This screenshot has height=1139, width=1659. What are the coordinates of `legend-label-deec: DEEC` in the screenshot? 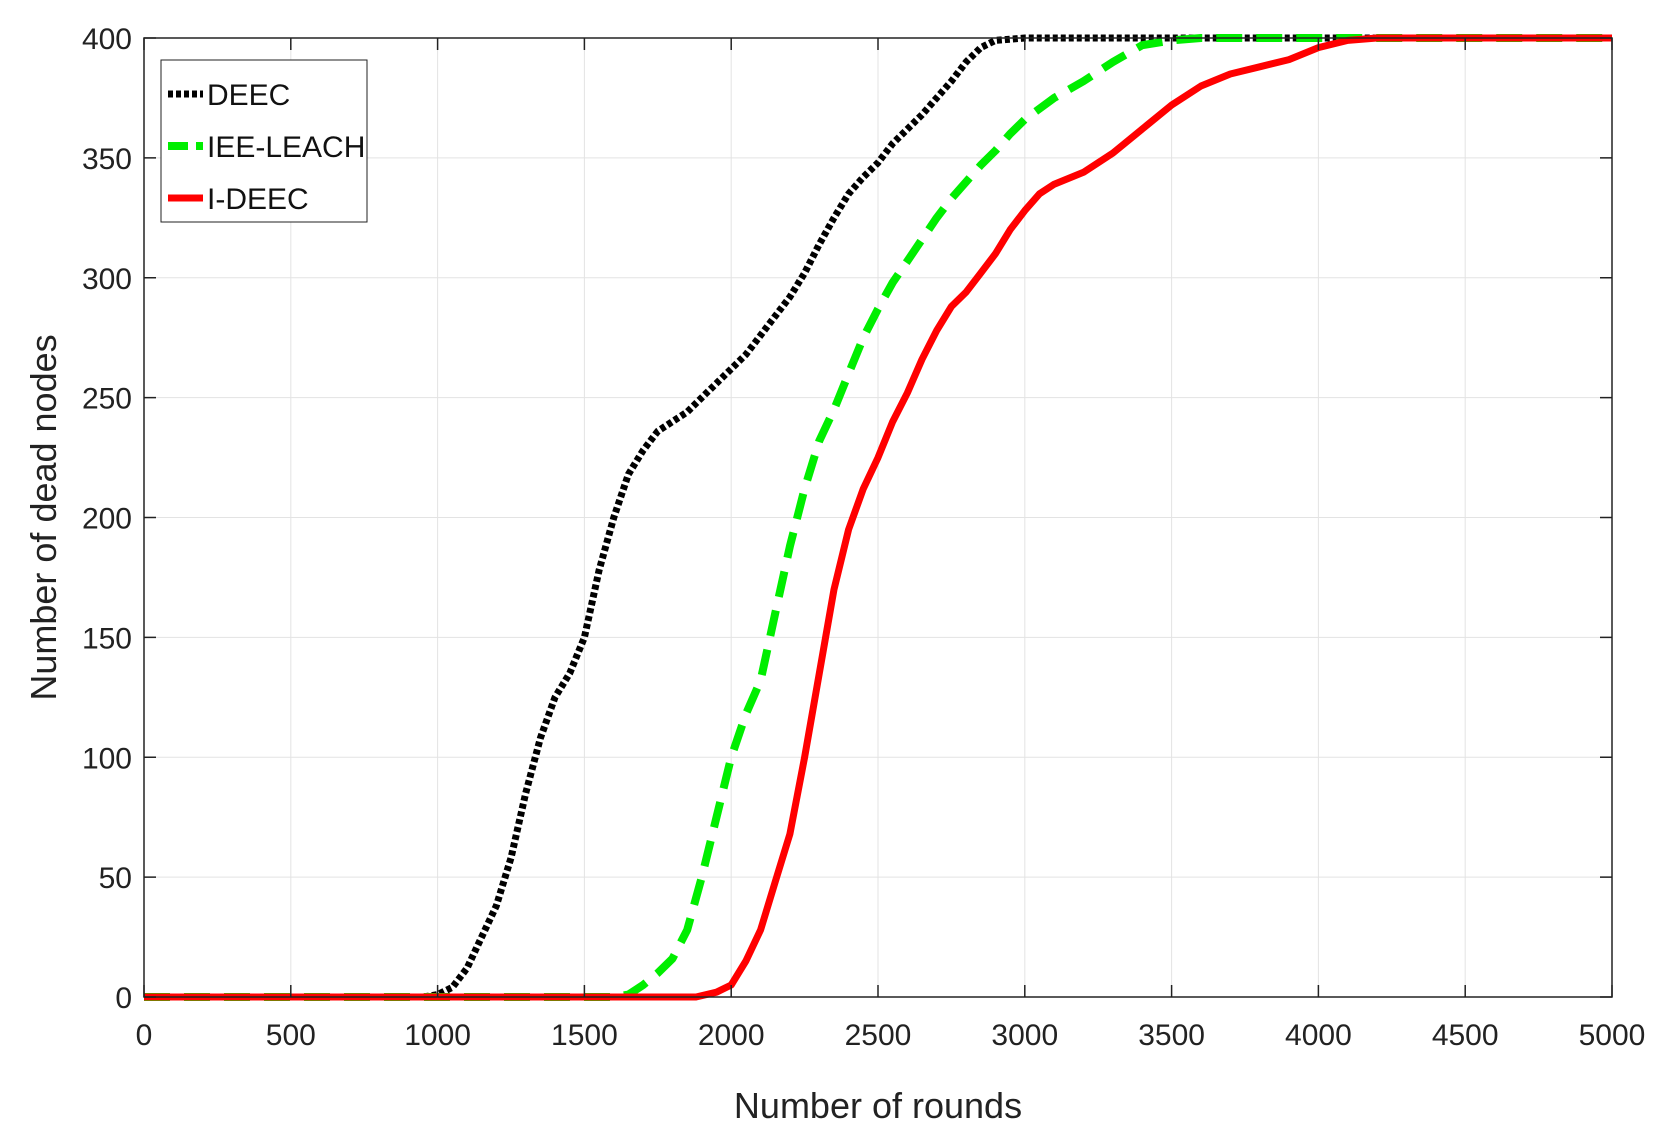 It's located at (248, 95).